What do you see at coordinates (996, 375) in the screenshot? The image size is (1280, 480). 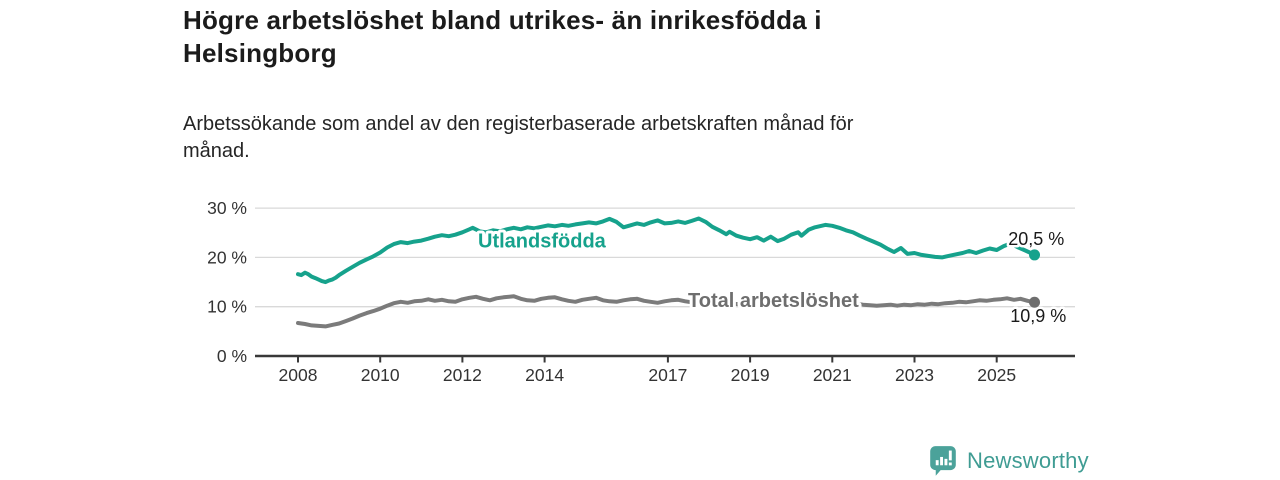 I see `x-tick-label: 2025` at bounding box center [996, 375].